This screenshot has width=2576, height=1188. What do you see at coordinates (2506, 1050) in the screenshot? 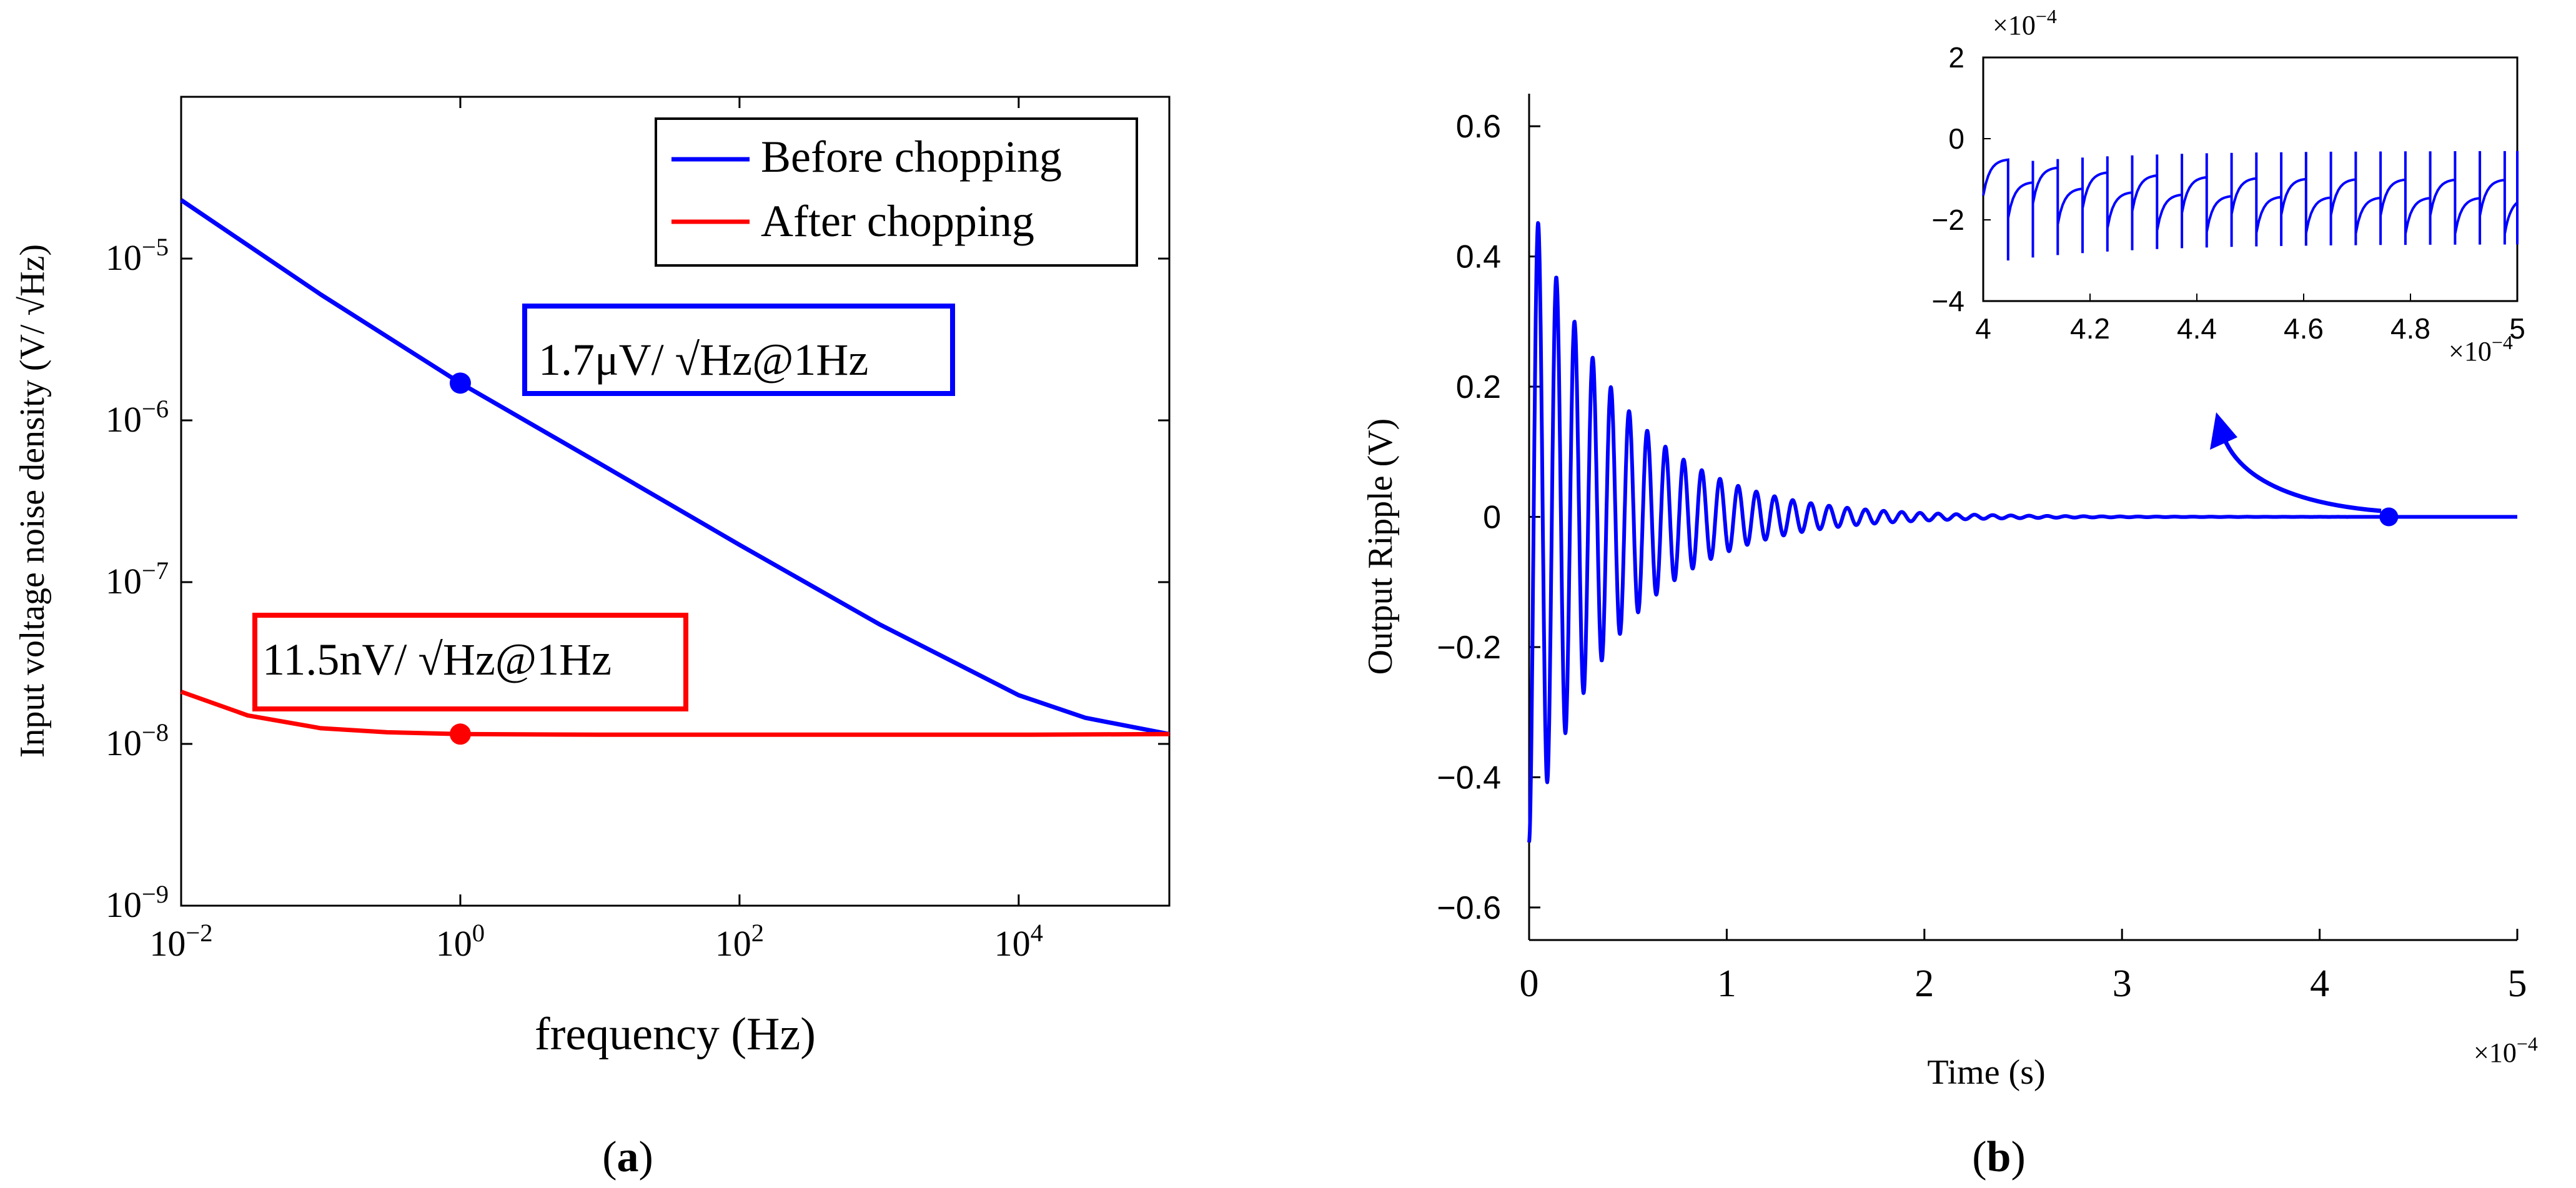
I see `panel-b-x-multiplier: ×10⁻⁴` at bounding box center [2506, 1050].